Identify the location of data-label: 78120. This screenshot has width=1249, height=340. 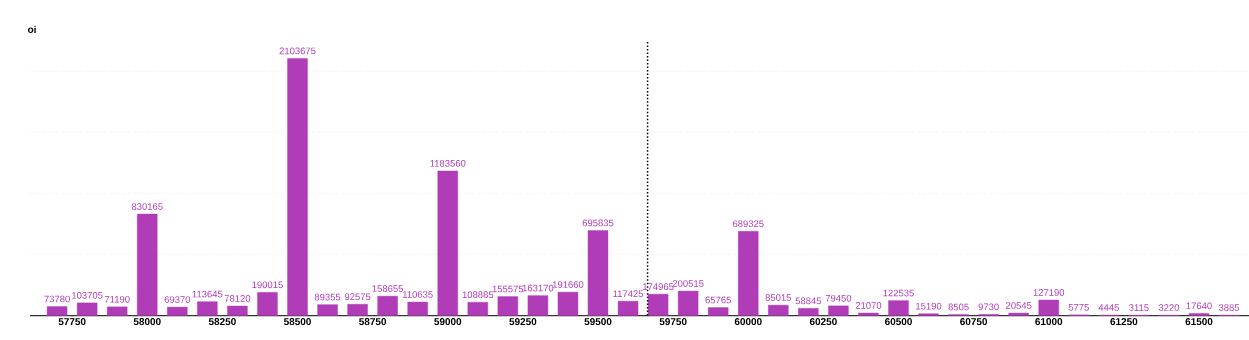
(237, 298).